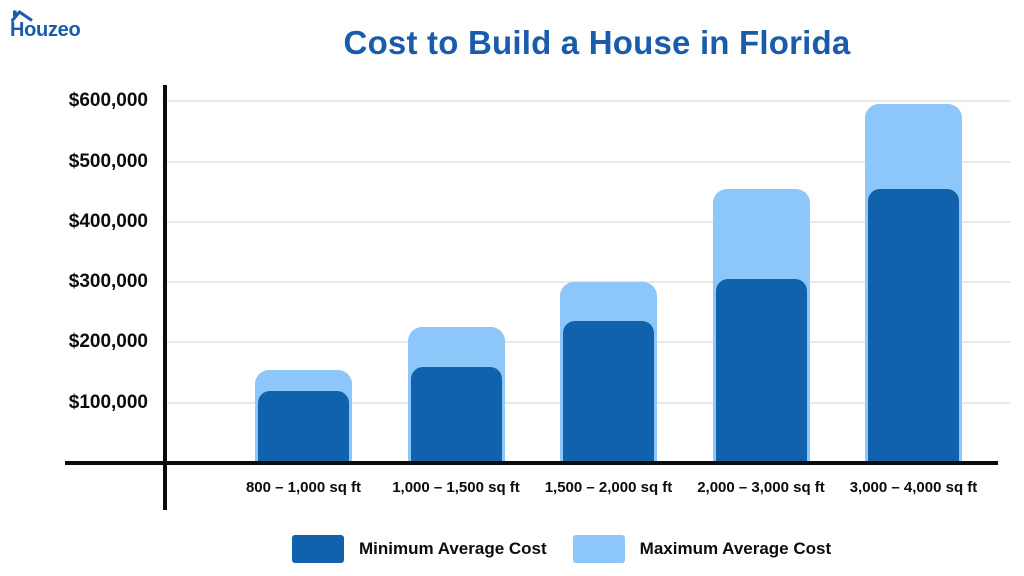 The height and width of the screenshot is (576, 1024). Describe the element at coordinates (108, 161) in the screenshot. I see `y-axis-tick-label: $500,000` at that location.